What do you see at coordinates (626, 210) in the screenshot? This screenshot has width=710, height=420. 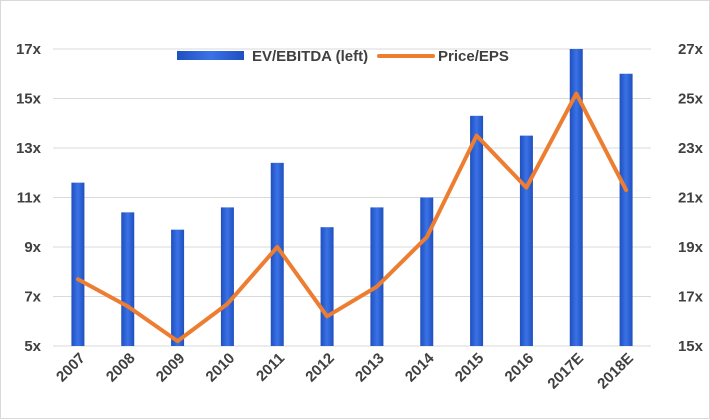 I see `bar-2018E` at bounding box center [626, 210].